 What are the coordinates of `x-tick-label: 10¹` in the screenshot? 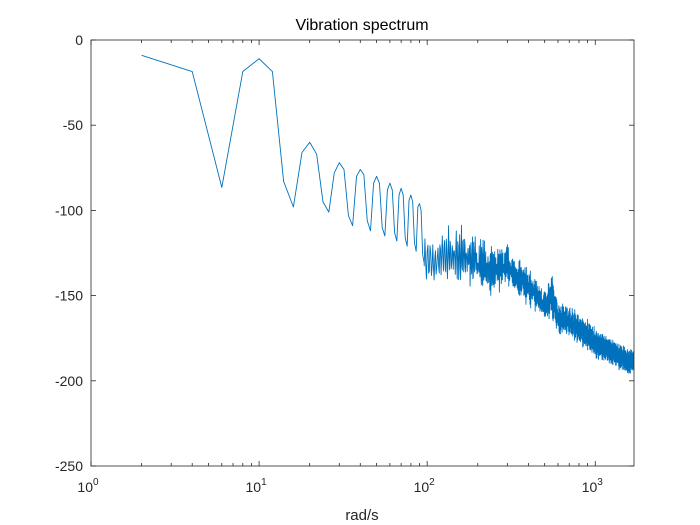 It's located at (257, 486).